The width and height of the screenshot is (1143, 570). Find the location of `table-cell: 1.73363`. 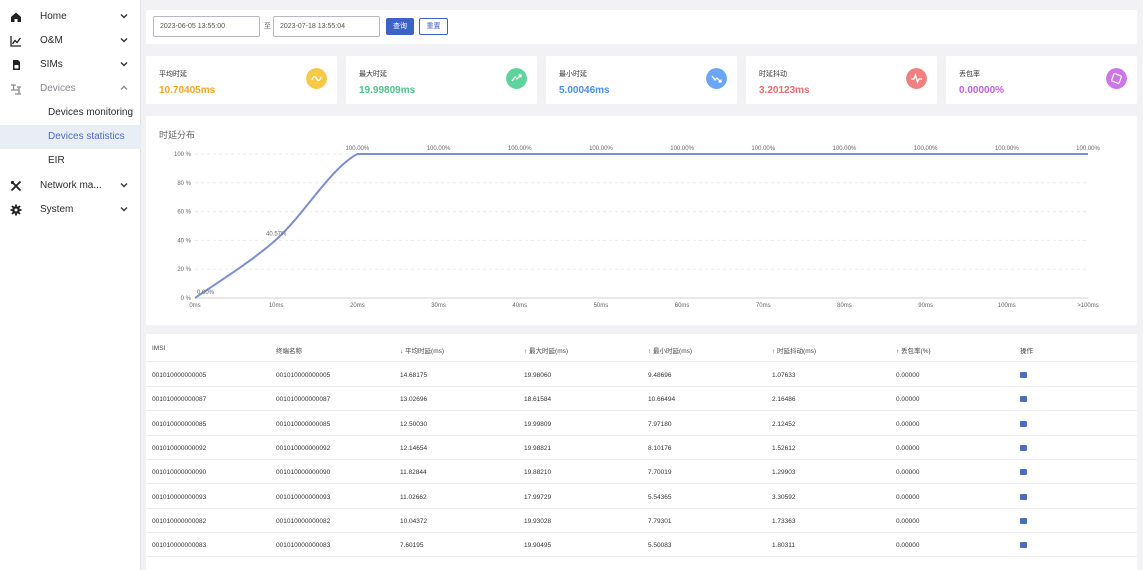

table-cell: 1.73363 is located at coordinates (784, 521).